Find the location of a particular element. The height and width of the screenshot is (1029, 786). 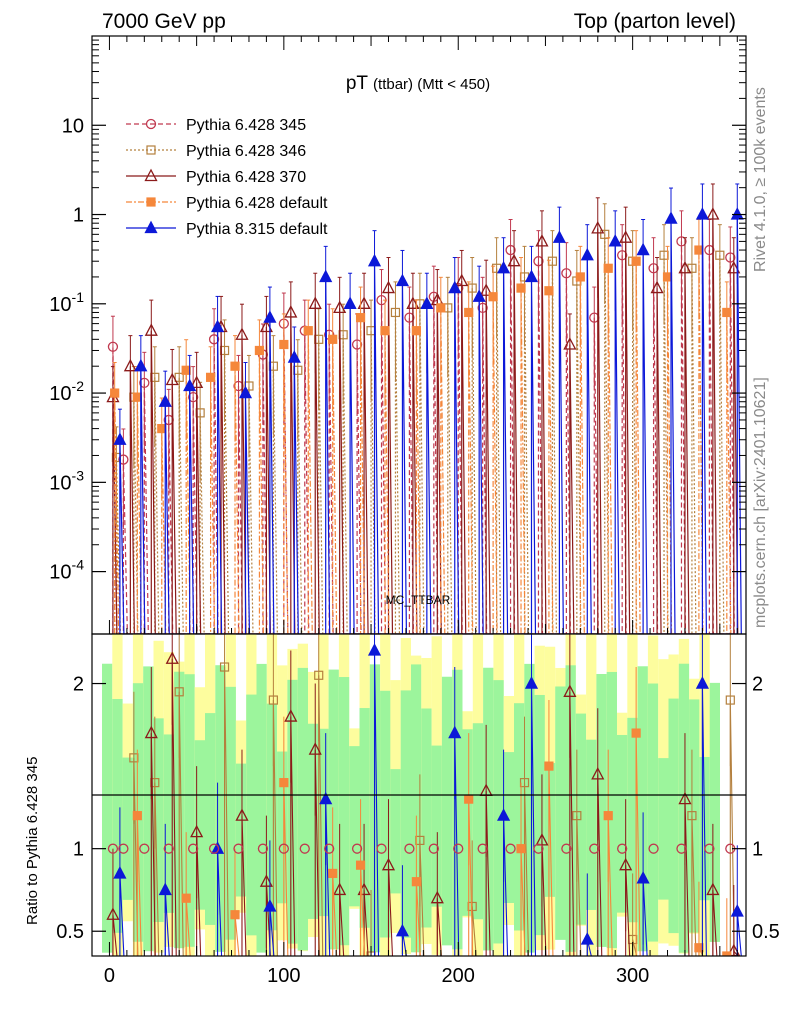

header-right: Top (parton level) is located at coordinates (655, 21).